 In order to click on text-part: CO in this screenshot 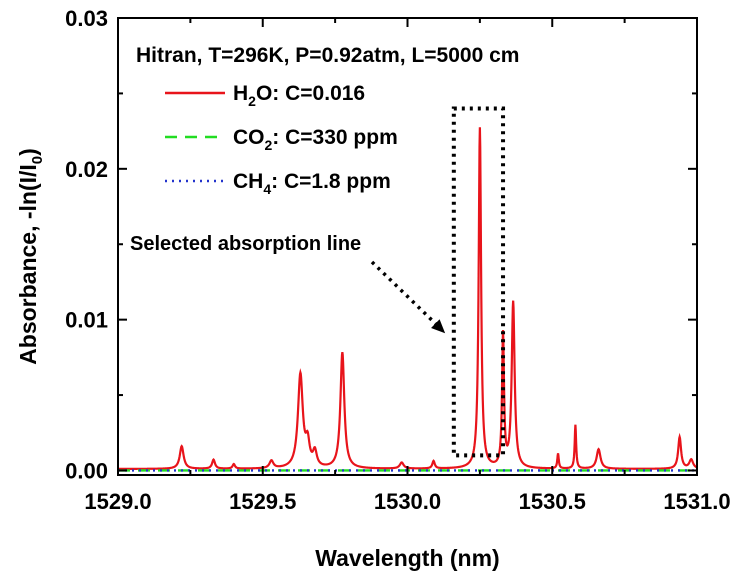, I will do `click(249, 137)`.